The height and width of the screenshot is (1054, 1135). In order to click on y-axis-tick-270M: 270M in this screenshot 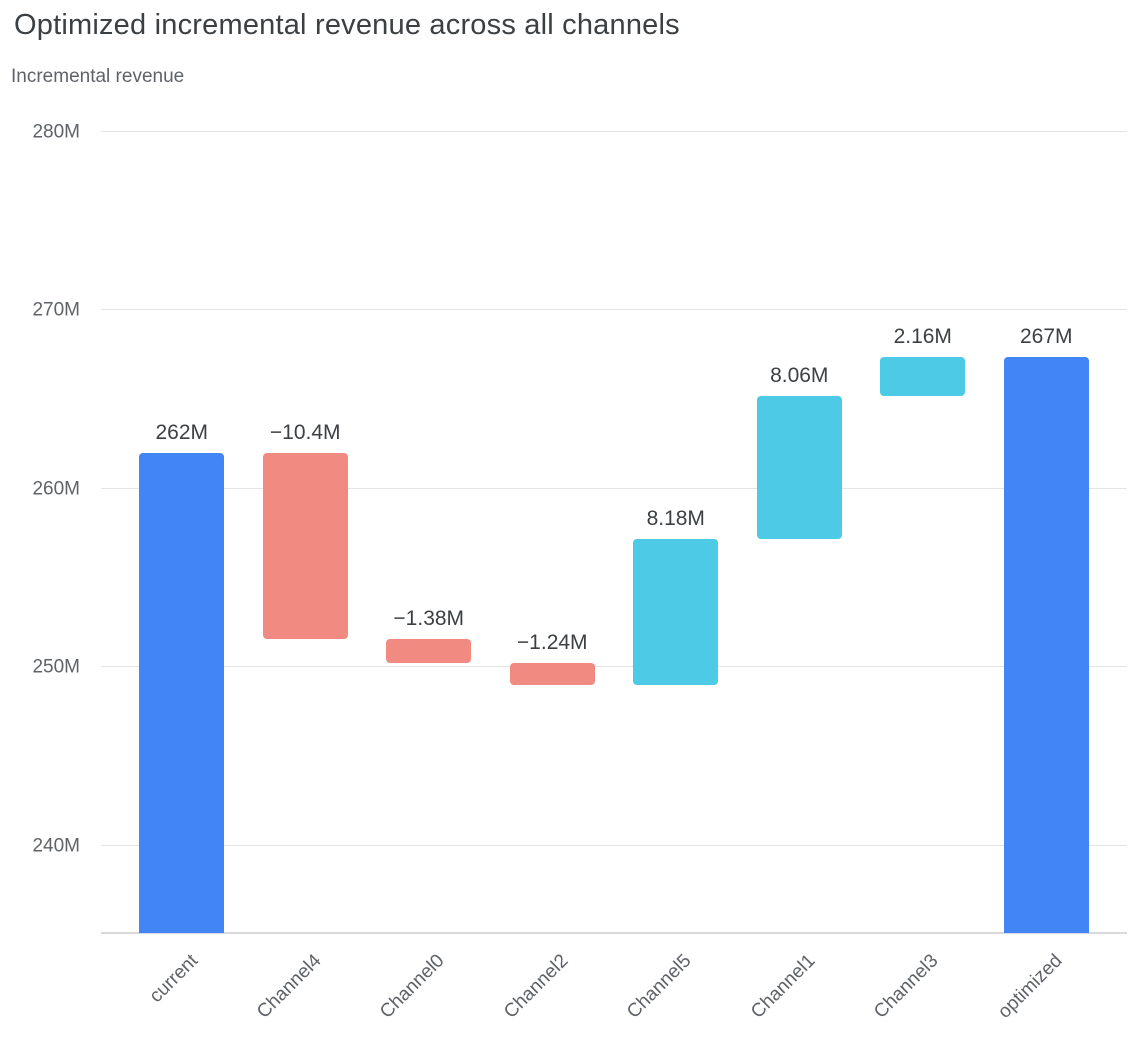, I will do `click(56, 310)`.